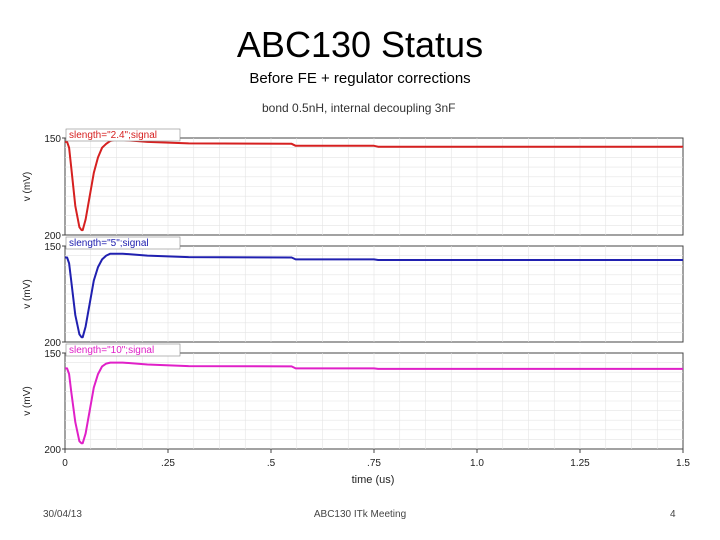  What do you see at coordinates (477, 463) in the screenshot?
I see `x-tick-label: 1.0` at bounding box center [477, 463].